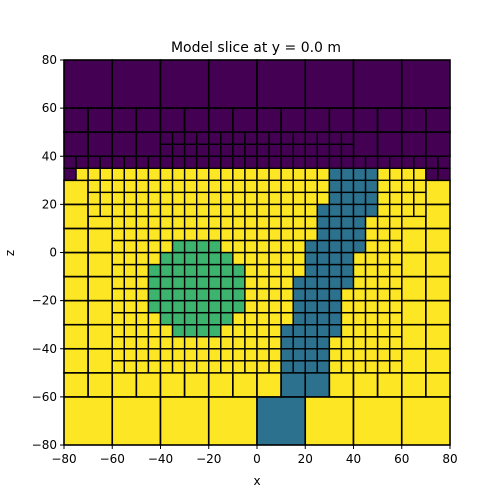  I want to click on chart-title: Model slice at y = 0.0 m, so click(256, 48).